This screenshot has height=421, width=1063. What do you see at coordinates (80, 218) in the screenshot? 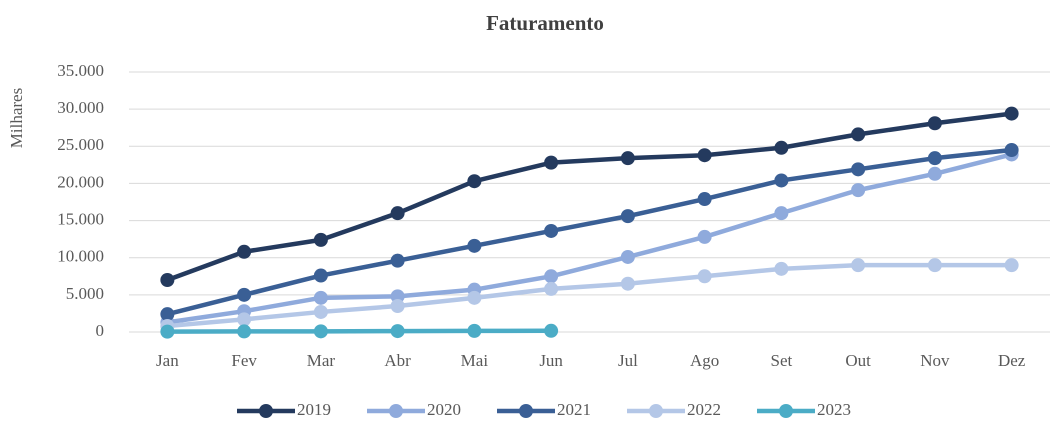
I see `y-tick-label: 15.000` at bounding box center [80, 218].